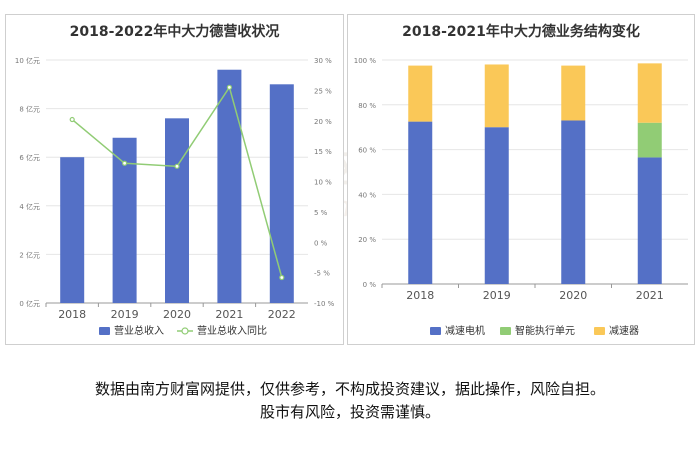 This screenshot has height=467, width=700. I want to click on y-tick-label-left: 8 亿元, so click(29, 109).